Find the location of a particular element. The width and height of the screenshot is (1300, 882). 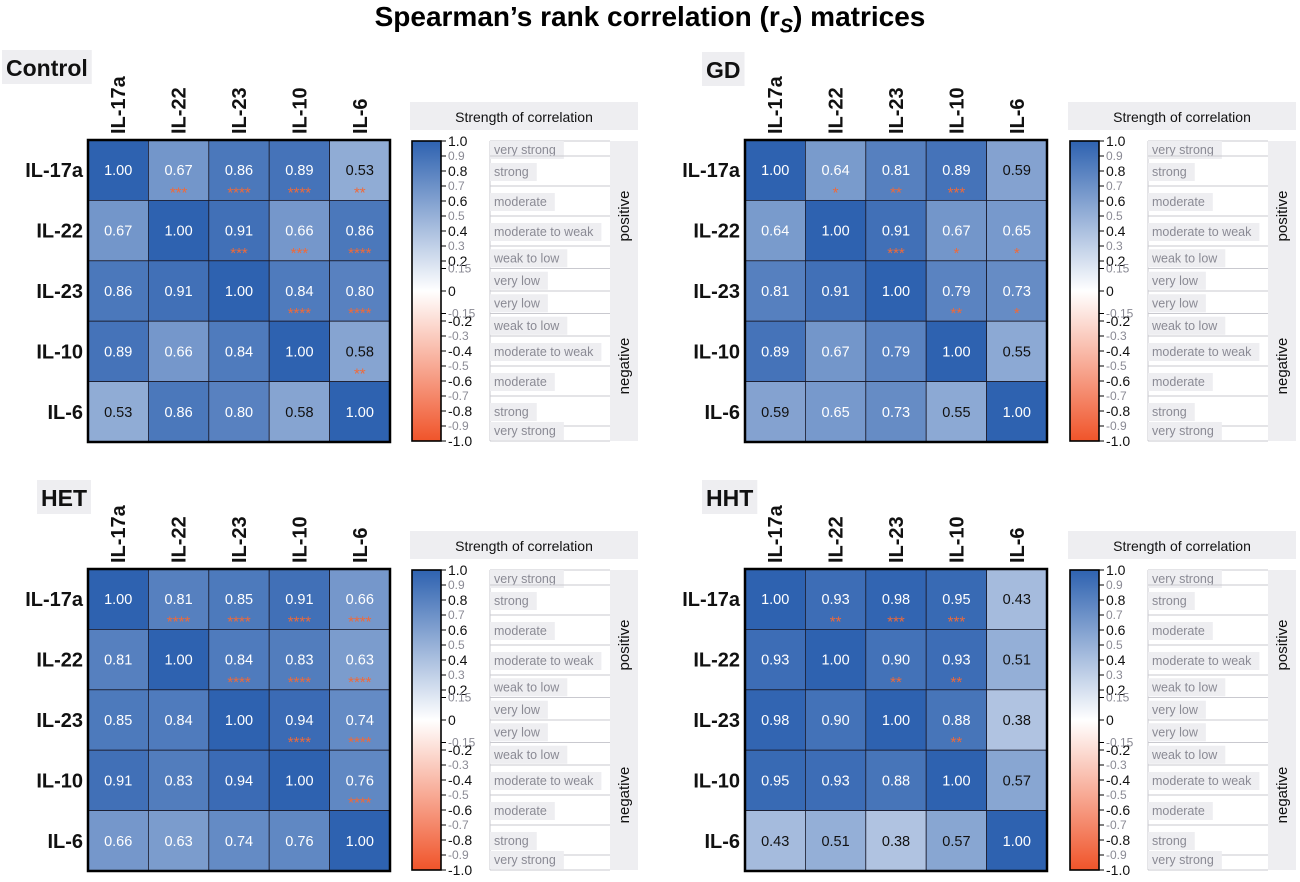

cell-value: 0.89 is located at coordinates (299, 171).